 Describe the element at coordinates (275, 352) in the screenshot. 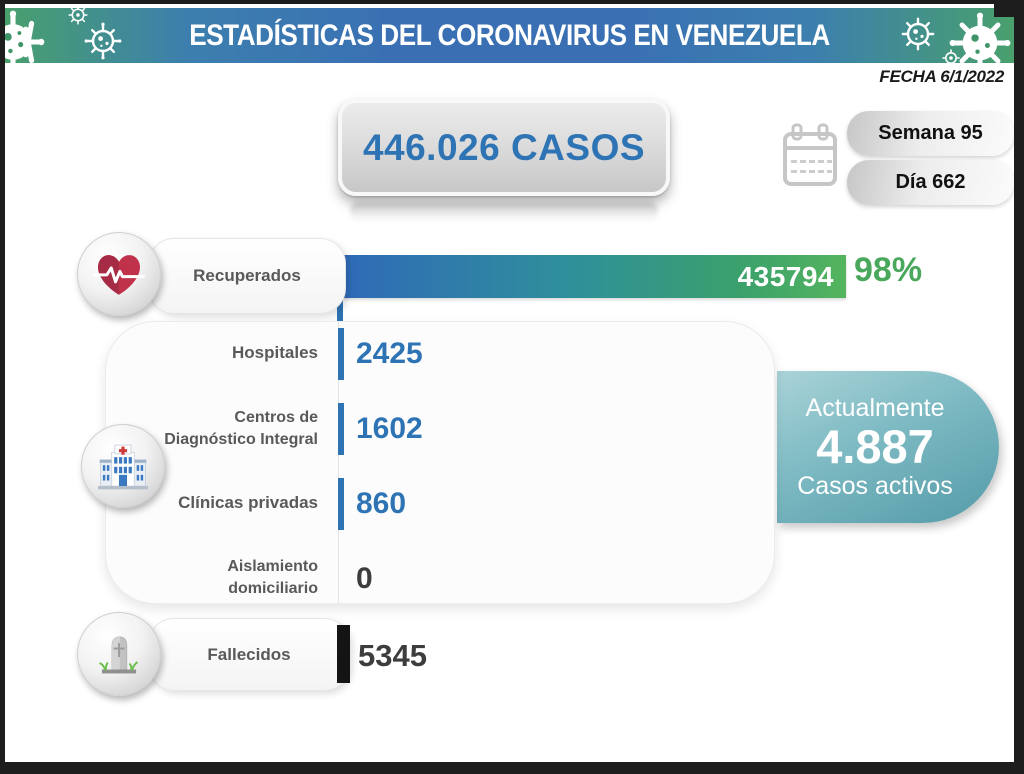

I see `row-label-hospitales: Hospitales` at that location.